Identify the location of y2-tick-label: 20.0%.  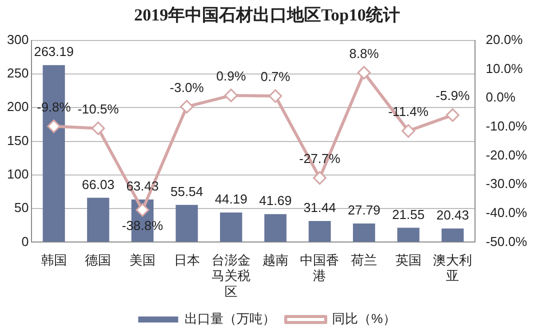
(505, 39).